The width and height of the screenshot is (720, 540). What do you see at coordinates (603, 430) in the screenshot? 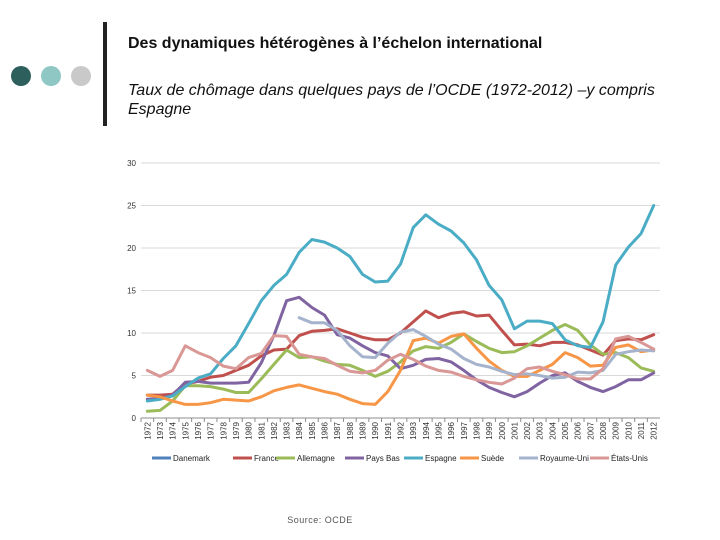
I see `x-tick-label: 2008` at bounding box center [603, 430].